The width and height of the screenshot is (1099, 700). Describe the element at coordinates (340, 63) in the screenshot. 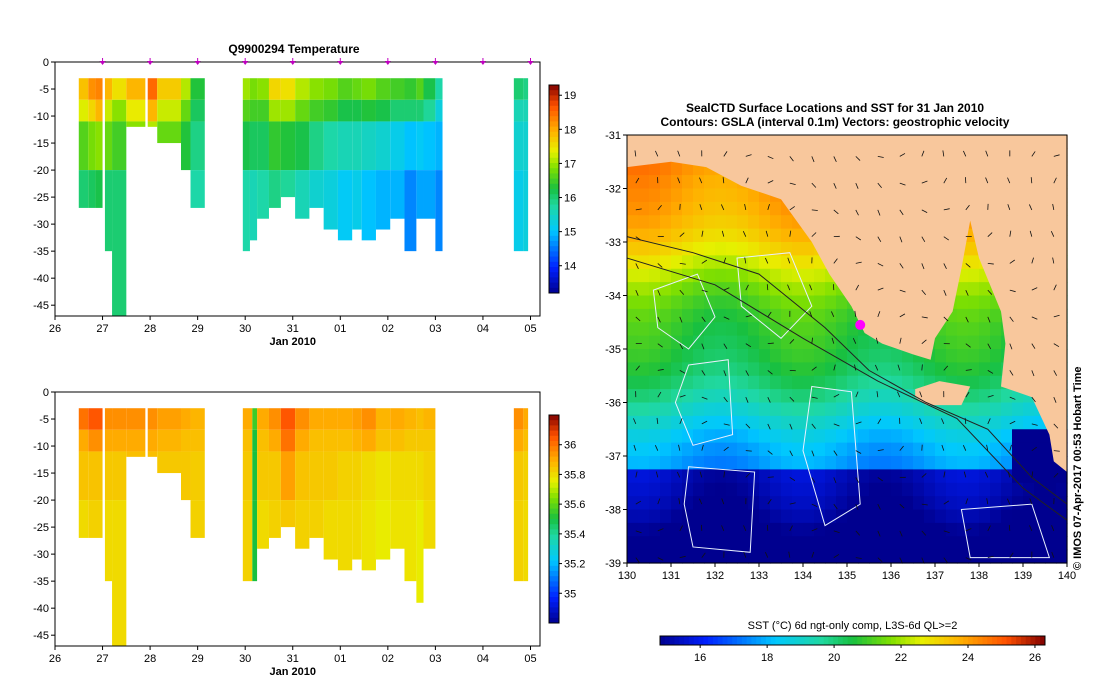

I see `profile-marker` at that location.